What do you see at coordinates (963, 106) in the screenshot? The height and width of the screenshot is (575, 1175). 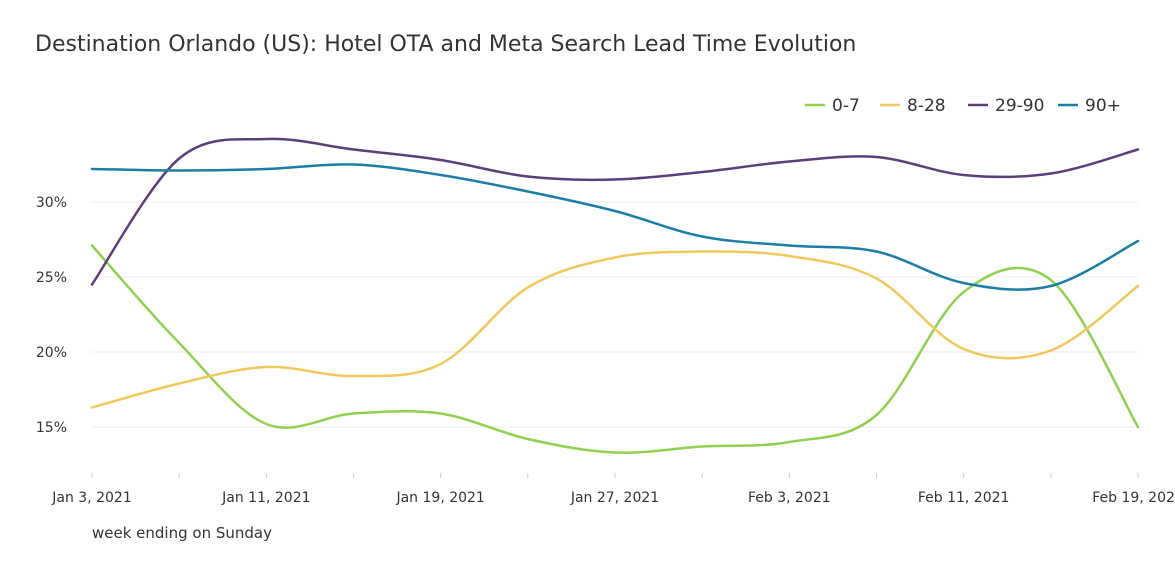 I see `legend: 0-7 8-28 29-90 90+` at bounding box center [963, 106].